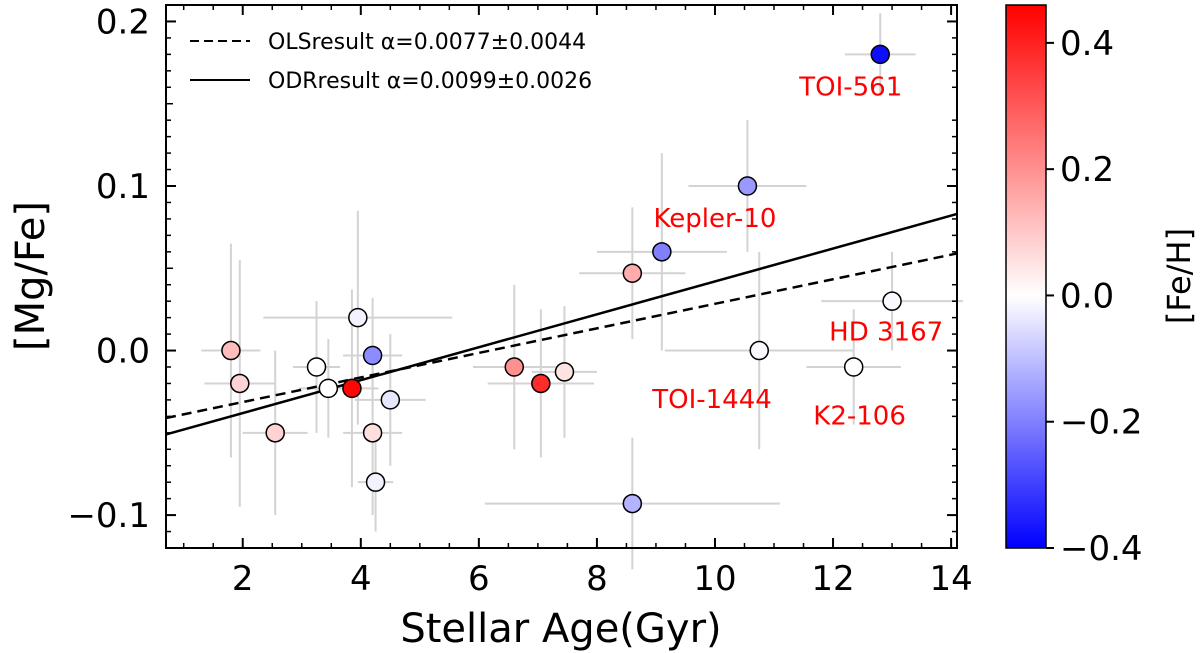  I want to click on y-tick-label: −0.1, so click(108, 516).